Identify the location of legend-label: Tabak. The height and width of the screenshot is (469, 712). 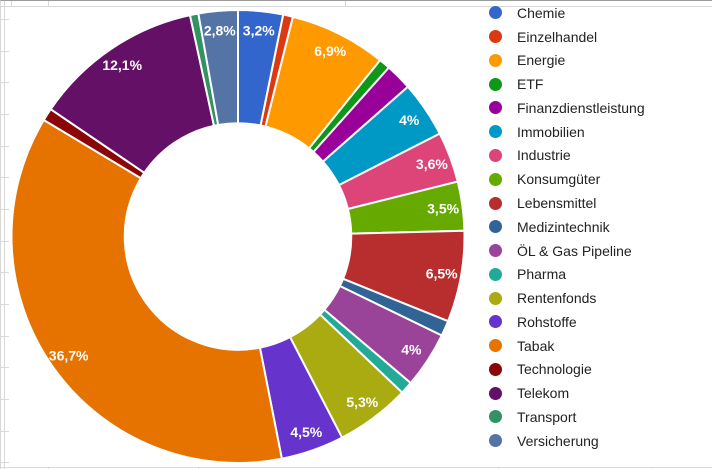
(536, 345).